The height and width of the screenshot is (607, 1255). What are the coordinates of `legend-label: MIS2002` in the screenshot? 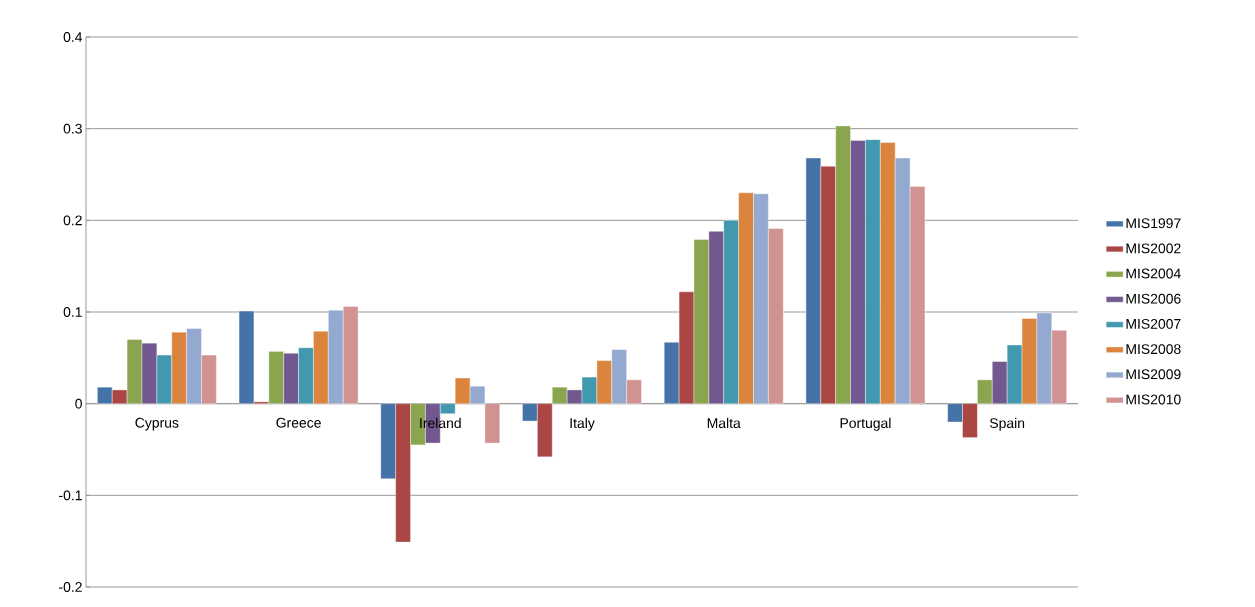 It's located at (1153, 248).